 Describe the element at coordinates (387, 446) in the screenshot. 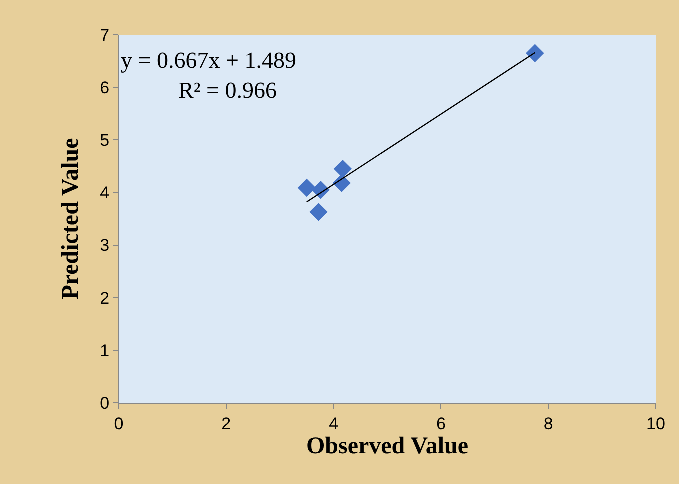

I see `x-axis-title: Observed Value` at that location.